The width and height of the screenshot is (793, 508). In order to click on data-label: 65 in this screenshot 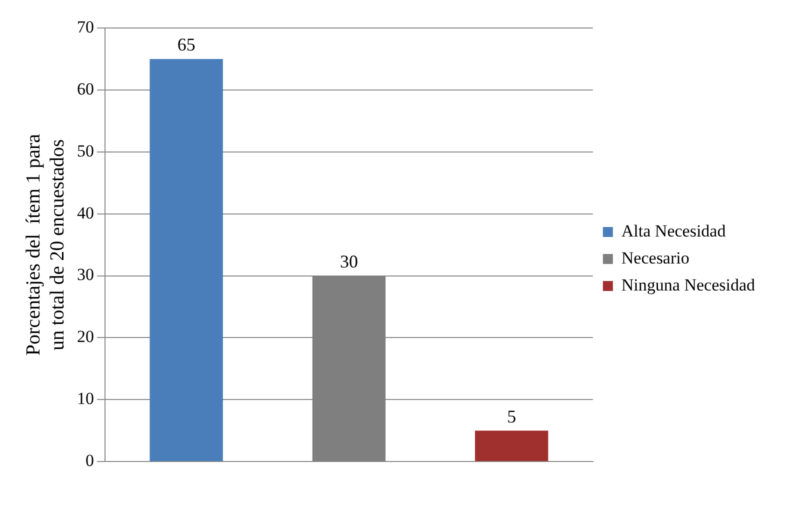, I will do `click(186, 44)`.